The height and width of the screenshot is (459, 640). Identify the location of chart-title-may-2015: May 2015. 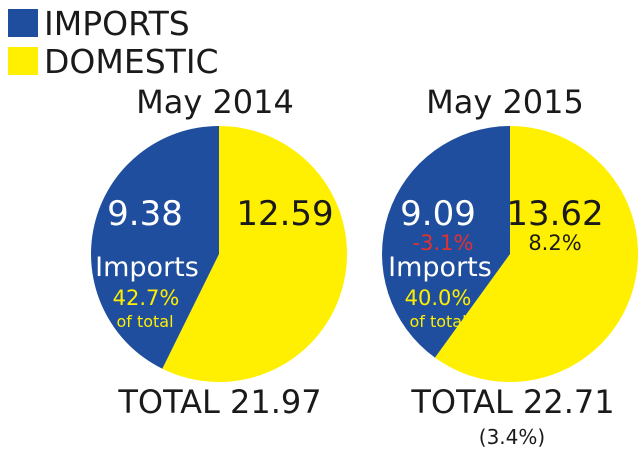
(505, 102).